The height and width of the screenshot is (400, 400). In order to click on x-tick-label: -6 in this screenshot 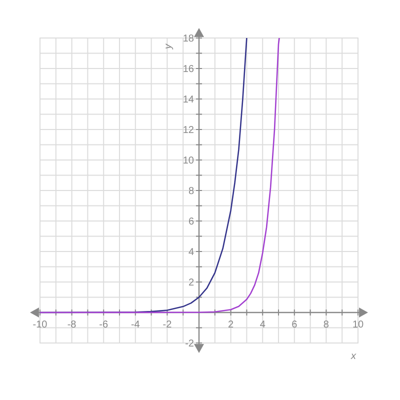, I will do `click(103, 325)`.